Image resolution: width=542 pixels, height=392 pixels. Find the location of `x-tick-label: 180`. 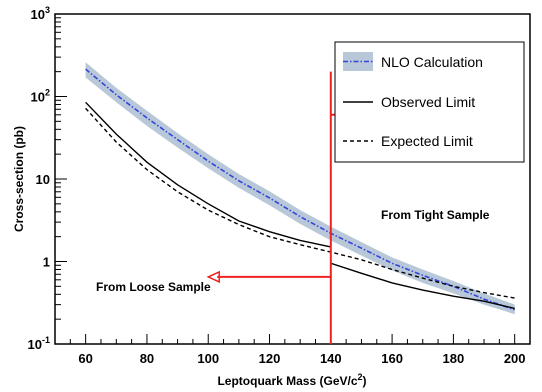

x-tick-label: 180 is located at coordinates (454, 358).